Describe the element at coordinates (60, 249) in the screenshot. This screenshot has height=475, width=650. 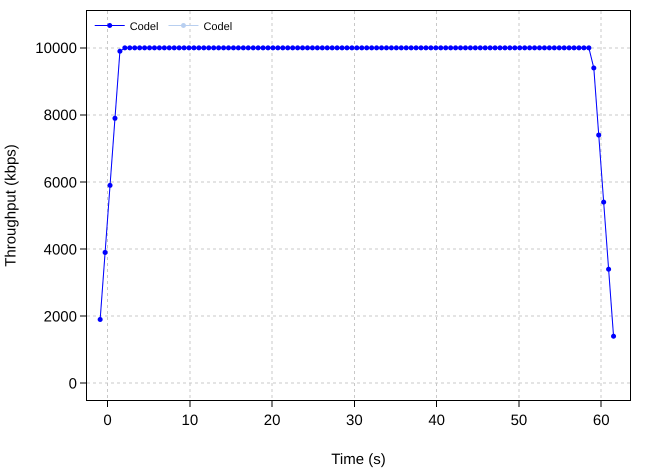
I see `y-tick-label: 4000` at that location.